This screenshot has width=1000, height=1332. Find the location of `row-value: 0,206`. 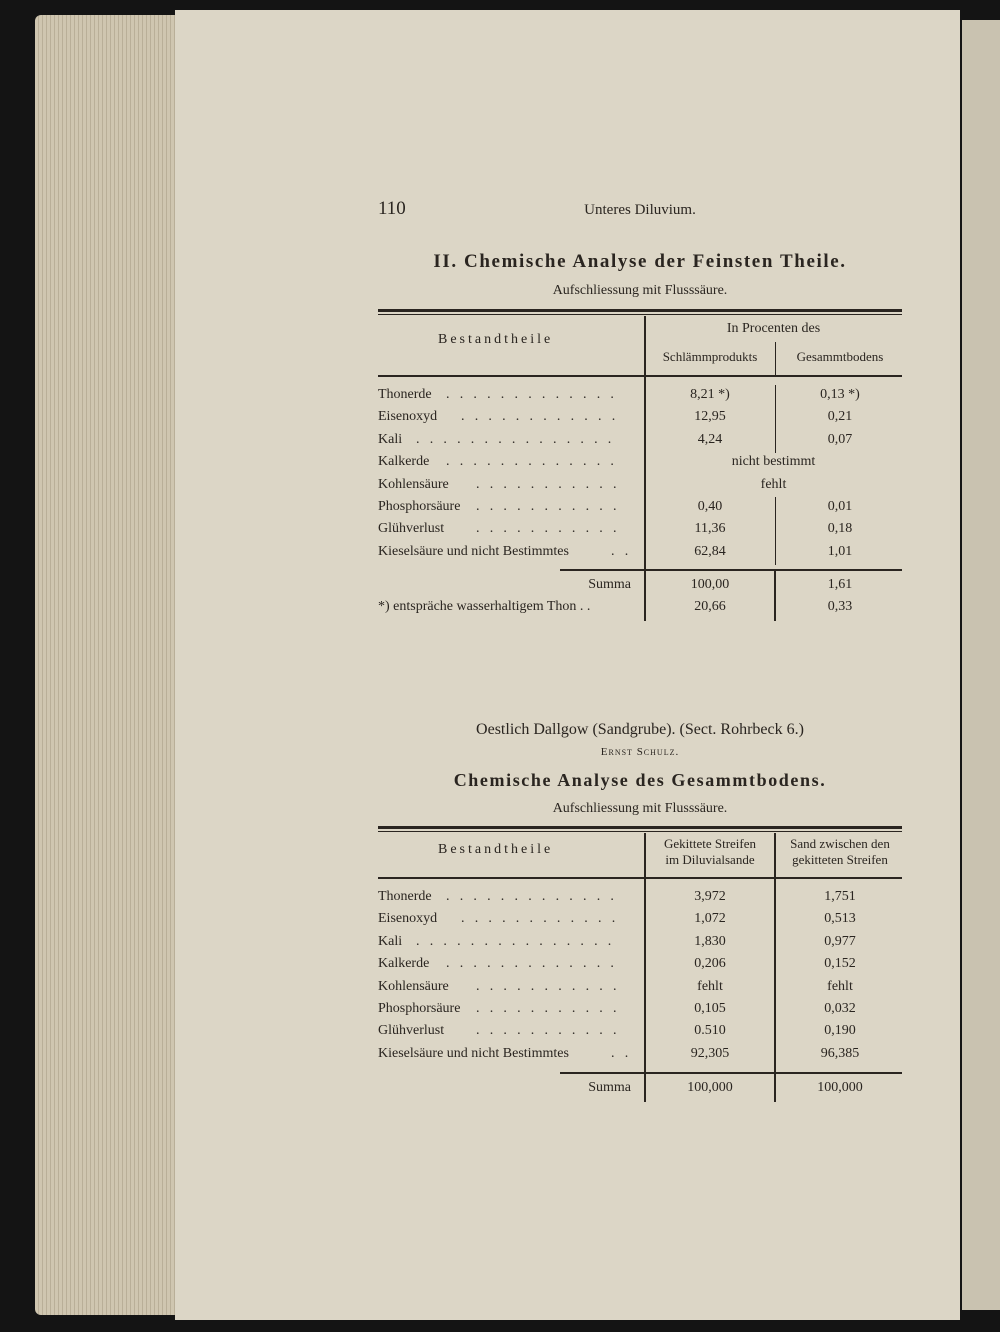

row-value: 0,206 is located at coordinates (710, 964).